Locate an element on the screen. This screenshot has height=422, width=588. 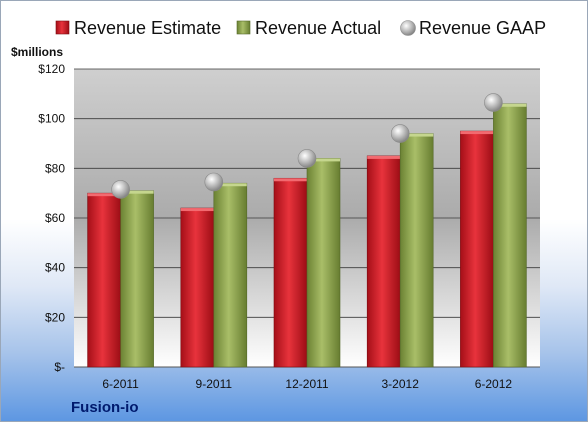
legend-swatch-estimate is located at coordinates (62, 27).